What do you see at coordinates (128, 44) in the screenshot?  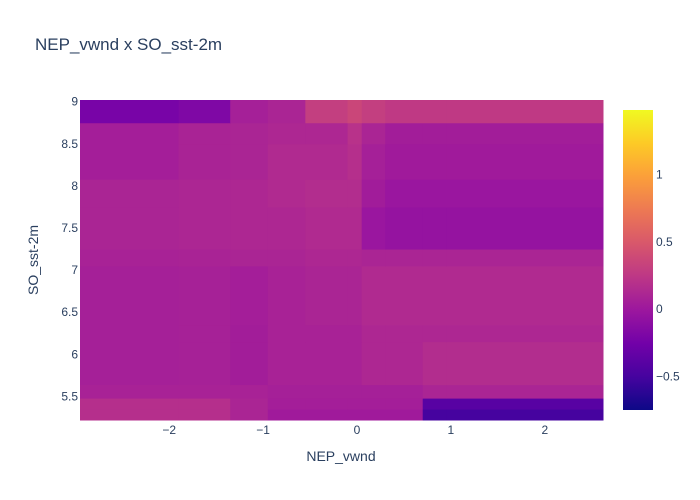 I see `chart-title: NEP_vwnd x SO_sst-2m` at bounding box center [128, 44].